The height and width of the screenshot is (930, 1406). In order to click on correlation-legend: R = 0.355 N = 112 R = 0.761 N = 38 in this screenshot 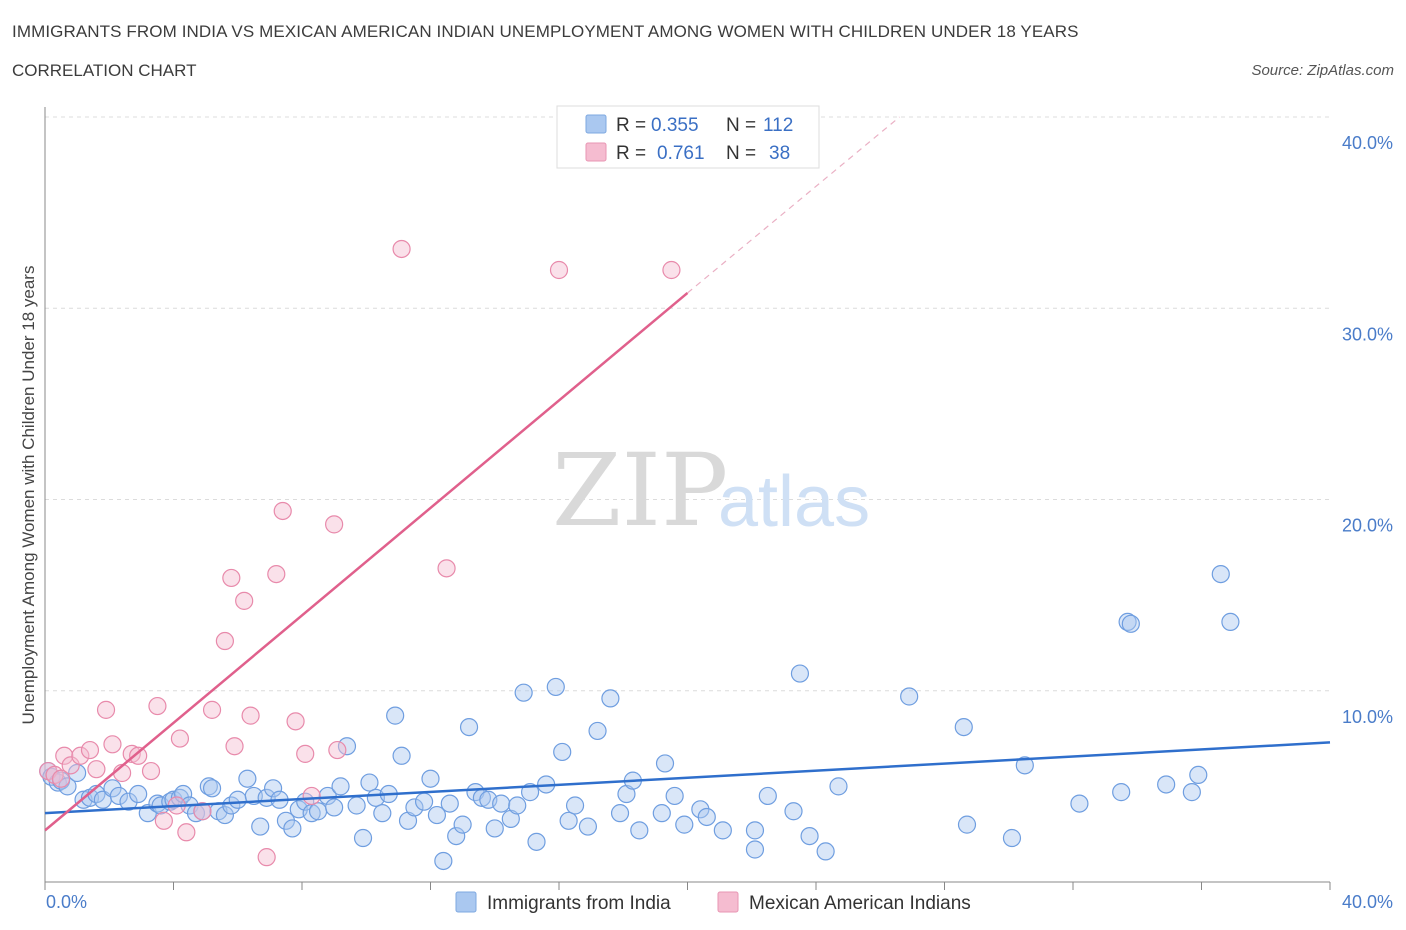, I will do `click(688, 137)`.